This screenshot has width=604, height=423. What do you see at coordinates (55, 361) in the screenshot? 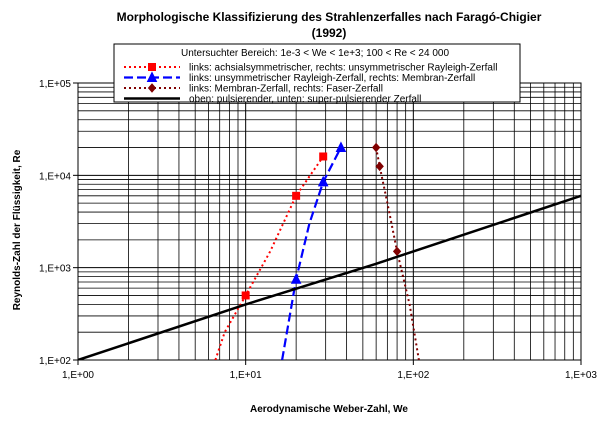
I see `y-tick-label: 1,E+02` at bounding box center [55, 361].